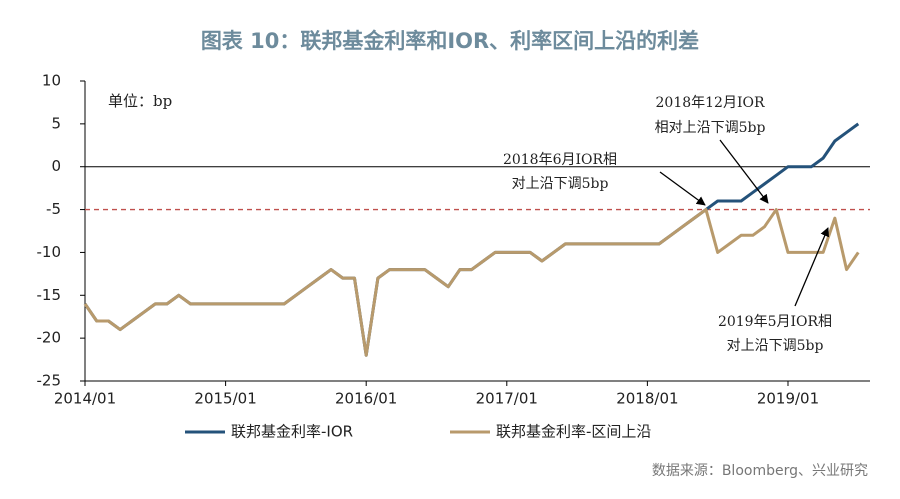 The image size is (900, 499). I want to click on y-tick-label: -25, so click(49, 381).